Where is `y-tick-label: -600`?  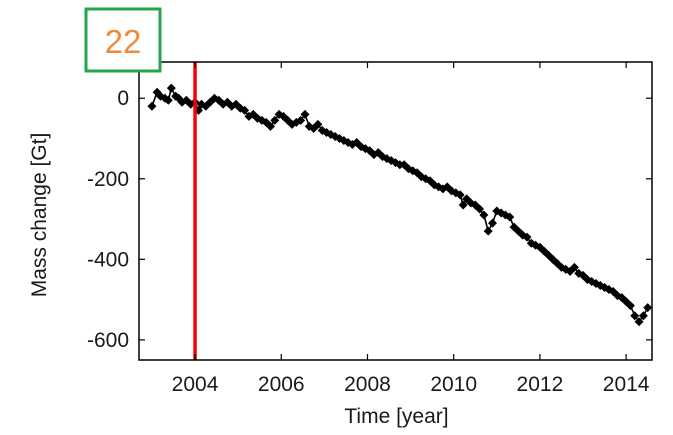 y-tick-label: -600 is located at coordinates (108, 340).